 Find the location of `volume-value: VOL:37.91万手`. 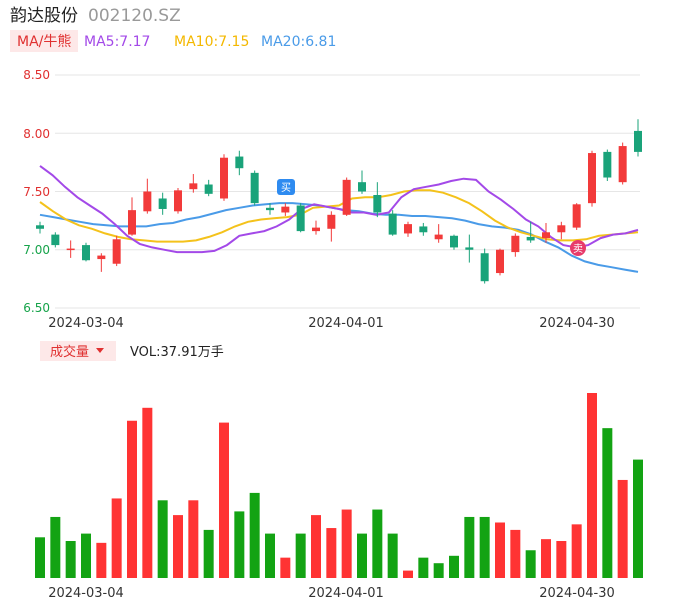

volume-value: VOL:37.91万手 is located at coordinates (177, 352).